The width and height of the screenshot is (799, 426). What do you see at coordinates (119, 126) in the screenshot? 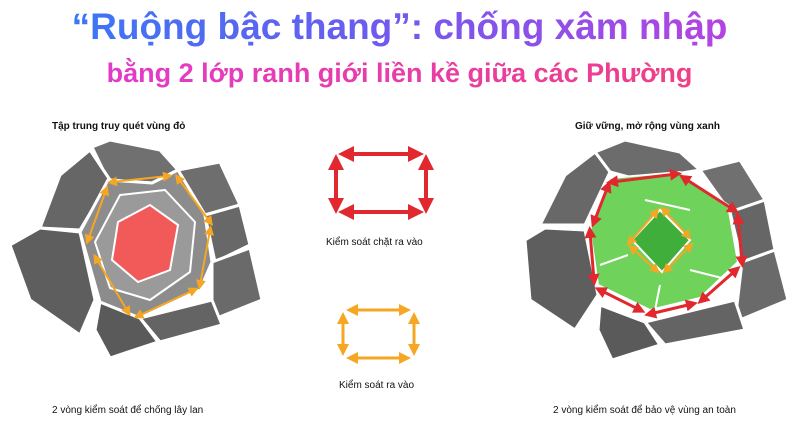
I see `left-panel-heading: Tập trung truy quét vùng đỏ` at bounding box center [119, 126].